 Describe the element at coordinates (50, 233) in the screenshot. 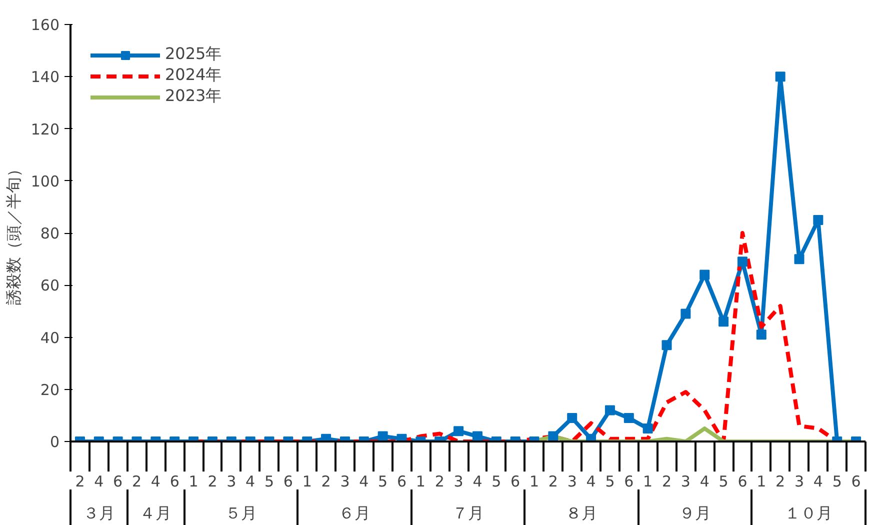

I see `y-tick-label: 80` at that location.